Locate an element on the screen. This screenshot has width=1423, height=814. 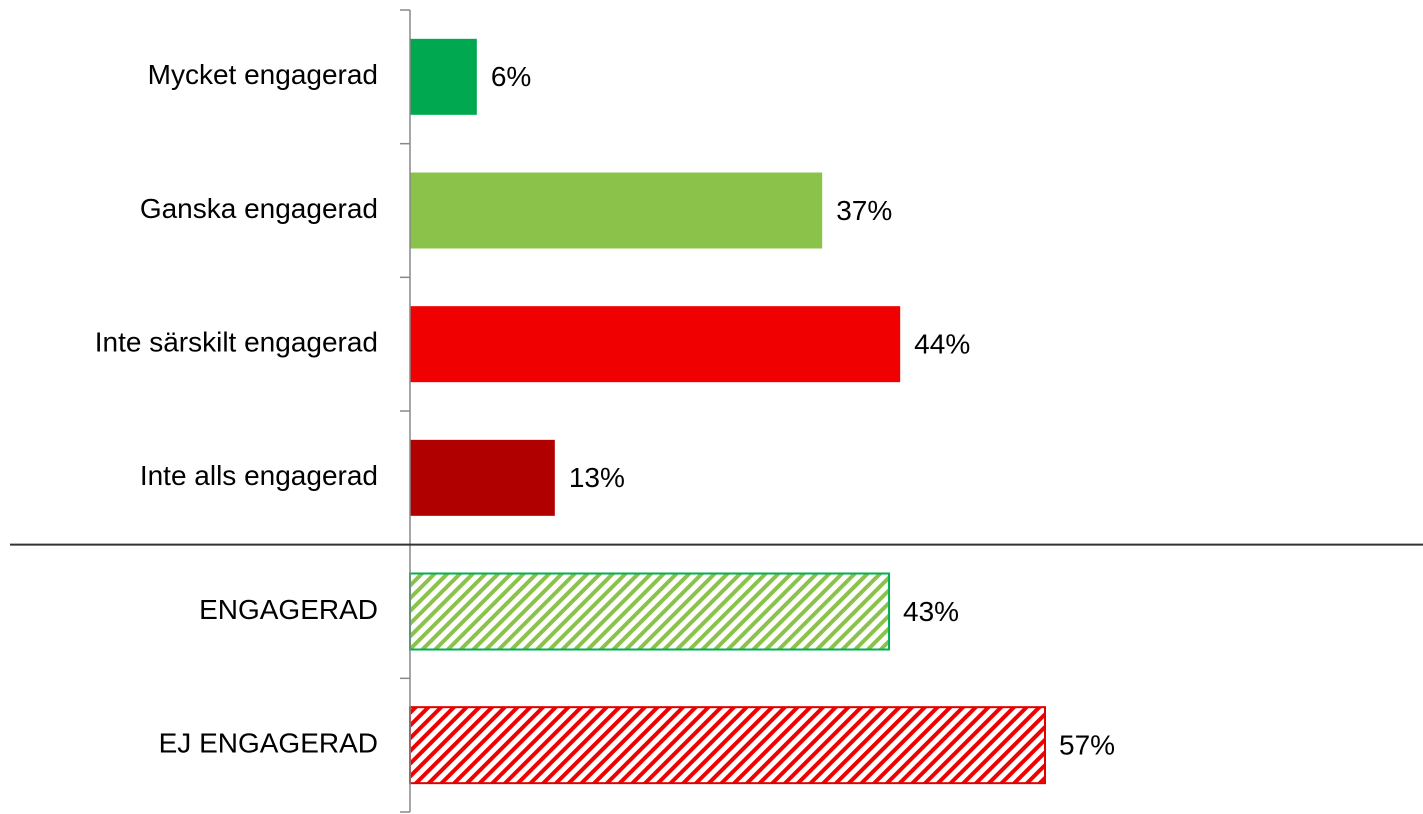
category-label: Inte särskilt engagerad is located at coordinates (236, 342).